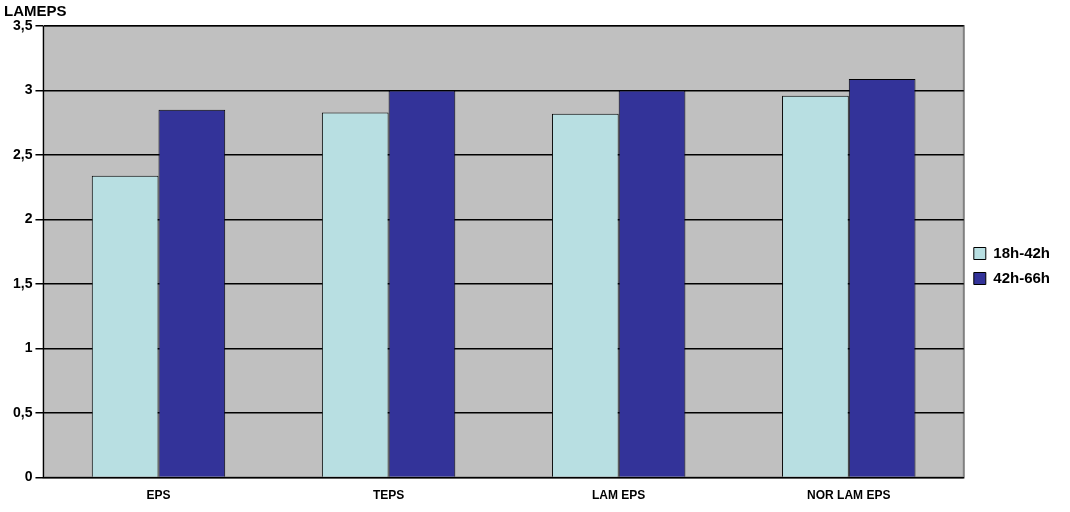  What do you see at coordinates (28, 218) in the screenshot?
I see `y-tick-label: 2` at bounding box center [28, 218].